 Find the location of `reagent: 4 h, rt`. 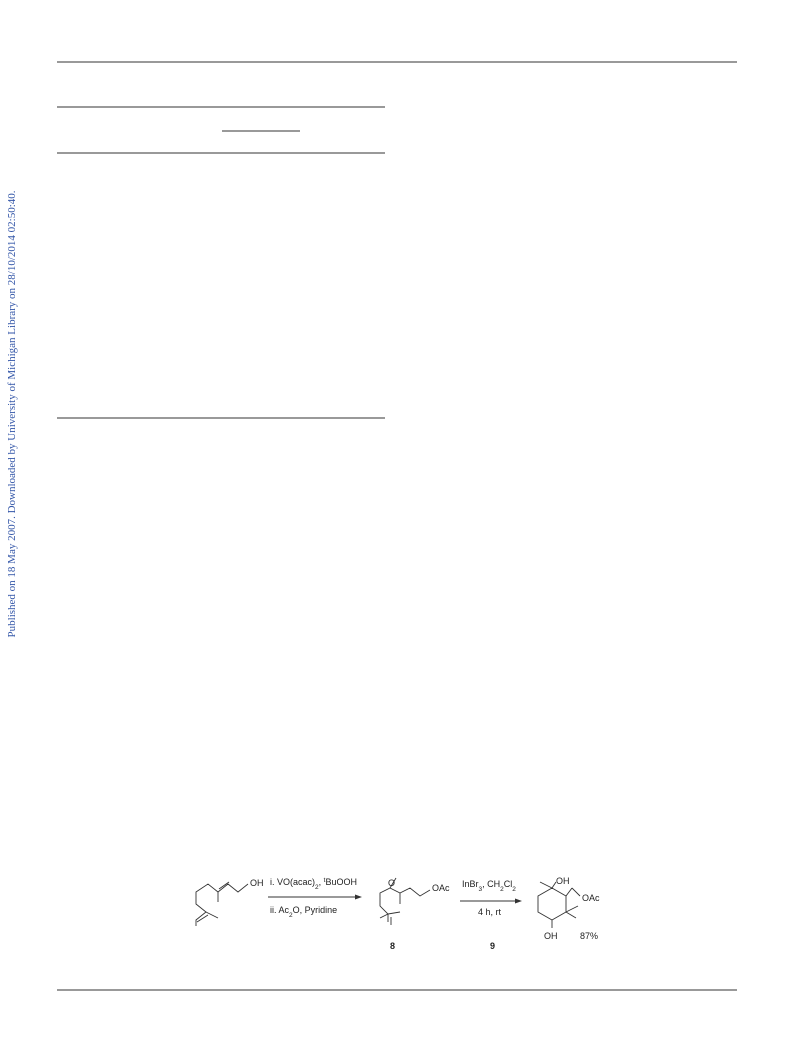

reagent: 4 h, rt is located at coordinates (490, 912).